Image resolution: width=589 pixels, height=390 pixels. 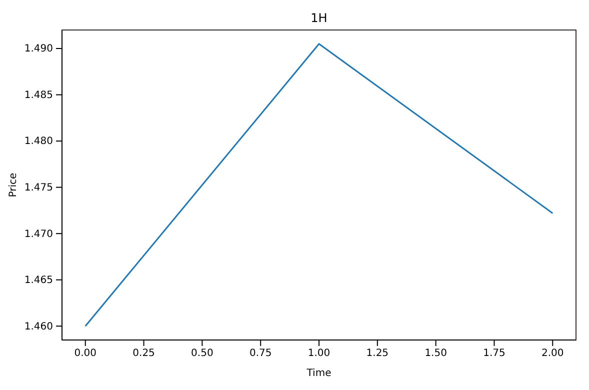 What do you see at coordinates (38, 234) in the screenshot?
I see `y-tick-label: 1.470` at bounding box center [38, 234].